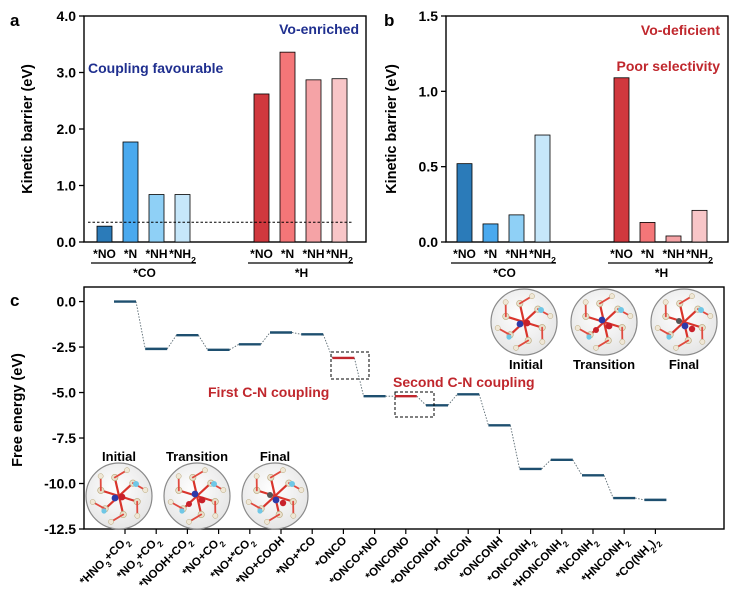  Describe the element at coordinates (680, 30) in the screenshot. I see `panel-b-annotation-vo-deficient: Vo-deficient` at that location.